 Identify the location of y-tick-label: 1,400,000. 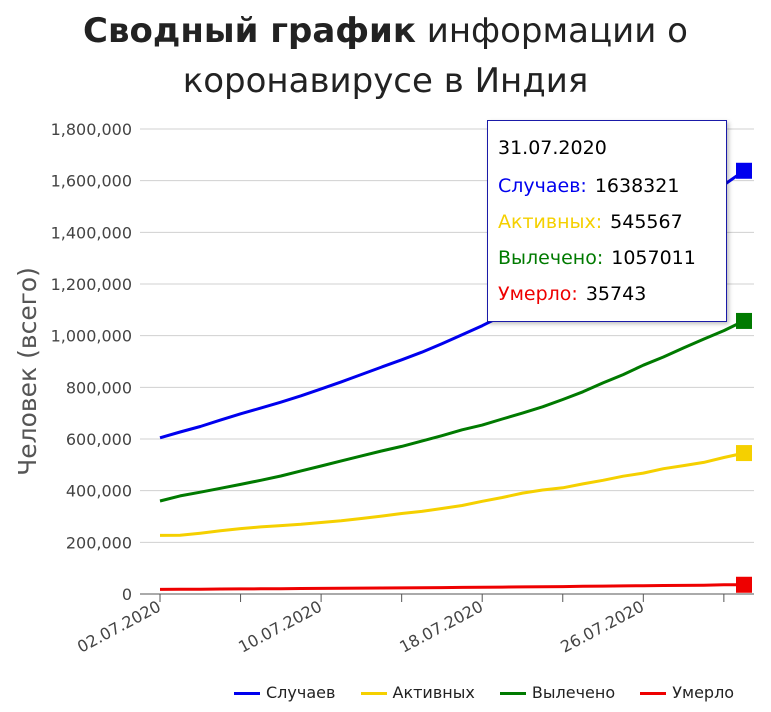
(91, 232).